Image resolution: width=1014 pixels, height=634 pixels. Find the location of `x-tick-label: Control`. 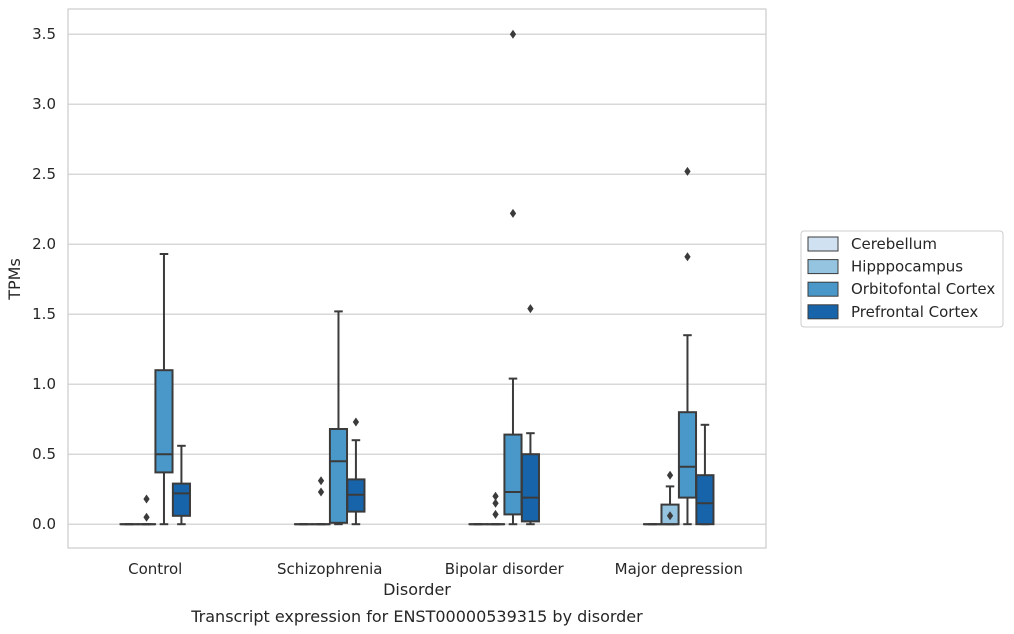

x-tick-label: Control is located at coordinates (155, 569).